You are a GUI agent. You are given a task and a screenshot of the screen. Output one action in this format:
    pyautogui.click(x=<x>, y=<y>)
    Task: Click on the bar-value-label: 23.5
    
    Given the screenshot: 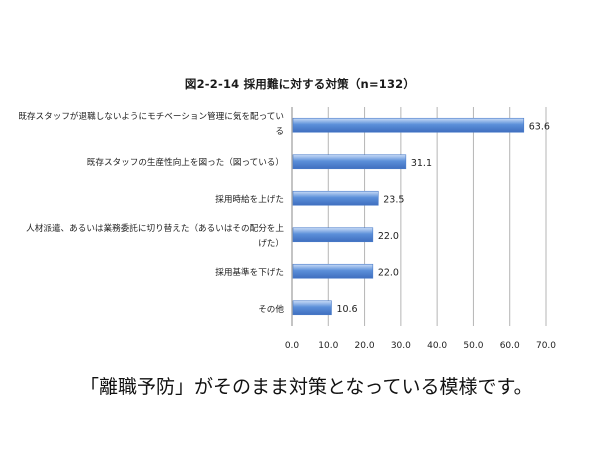 What is the action you would take?
    pyautogui.click(x=393, y=199)
    